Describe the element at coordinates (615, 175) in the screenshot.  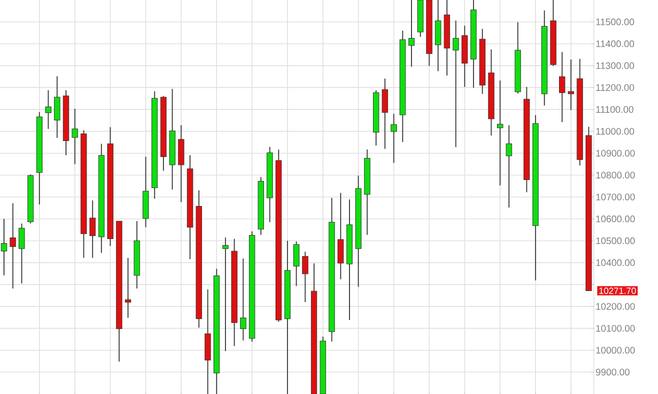
I see `y-tick-label: 10800.00` at that location.